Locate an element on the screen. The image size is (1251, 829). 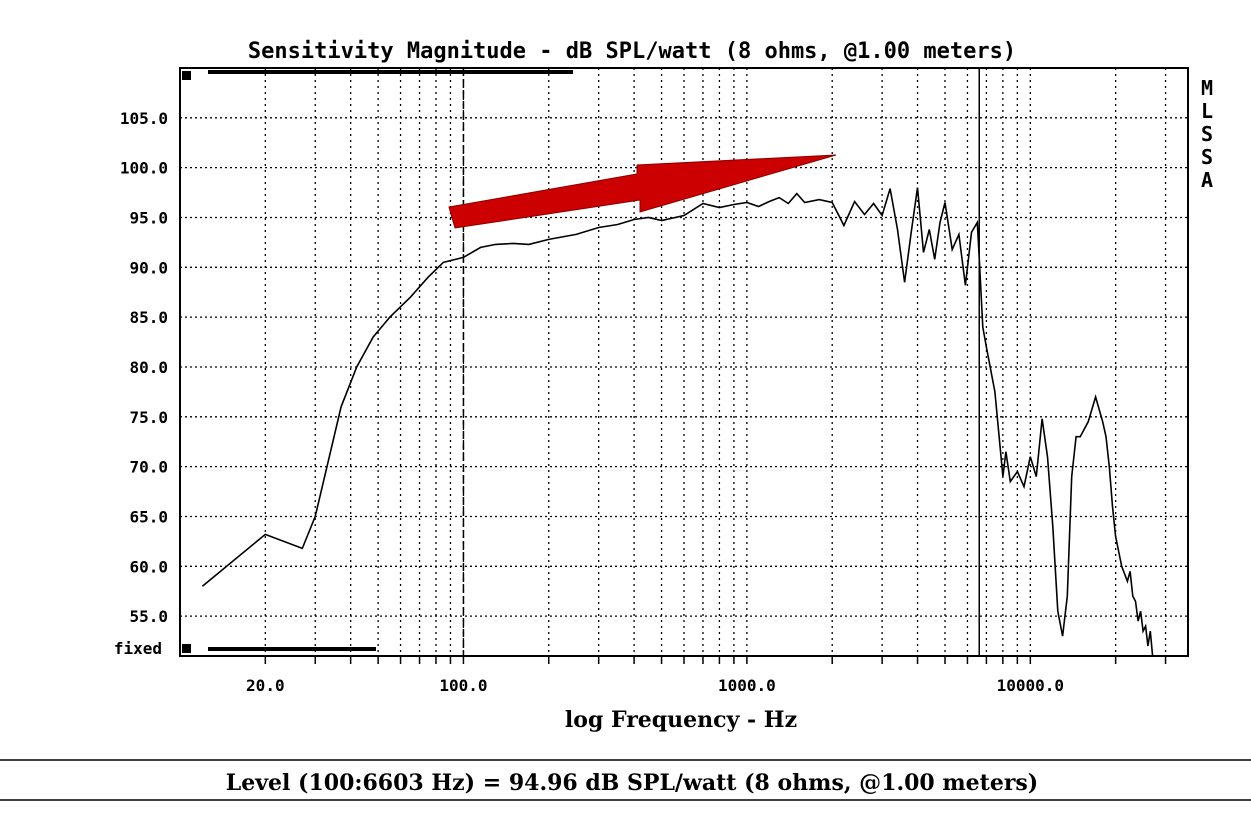
side-letter: L is located at coordinates (1207, 111).